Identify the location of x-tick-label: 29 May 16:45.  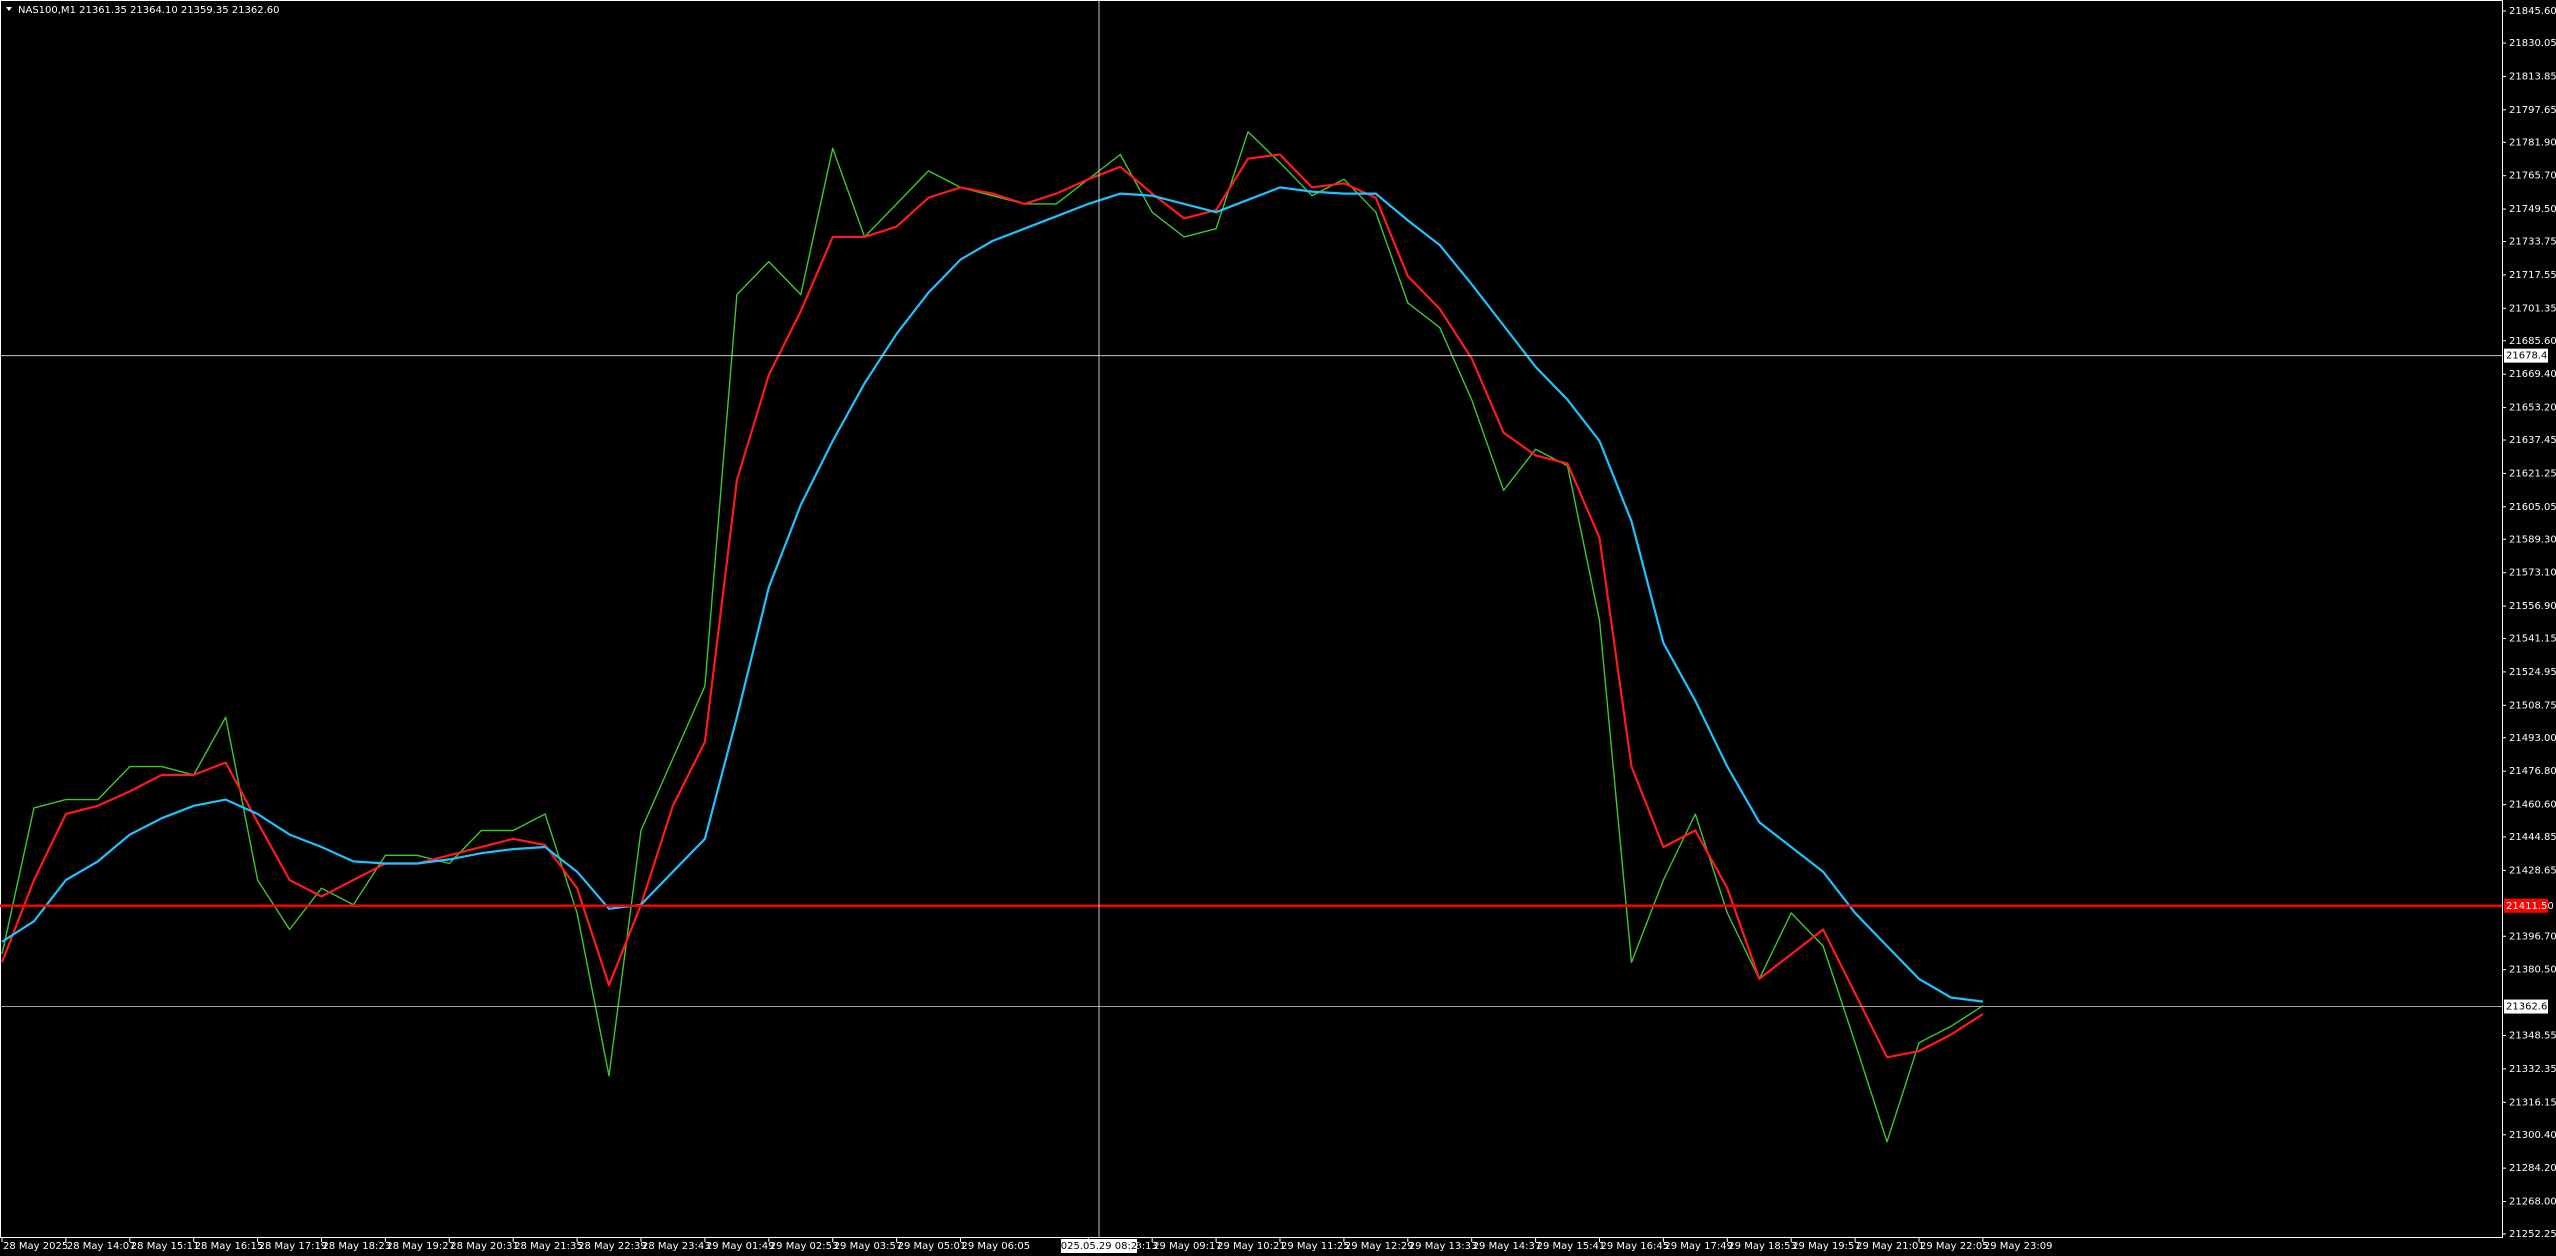
(1635, 1246).